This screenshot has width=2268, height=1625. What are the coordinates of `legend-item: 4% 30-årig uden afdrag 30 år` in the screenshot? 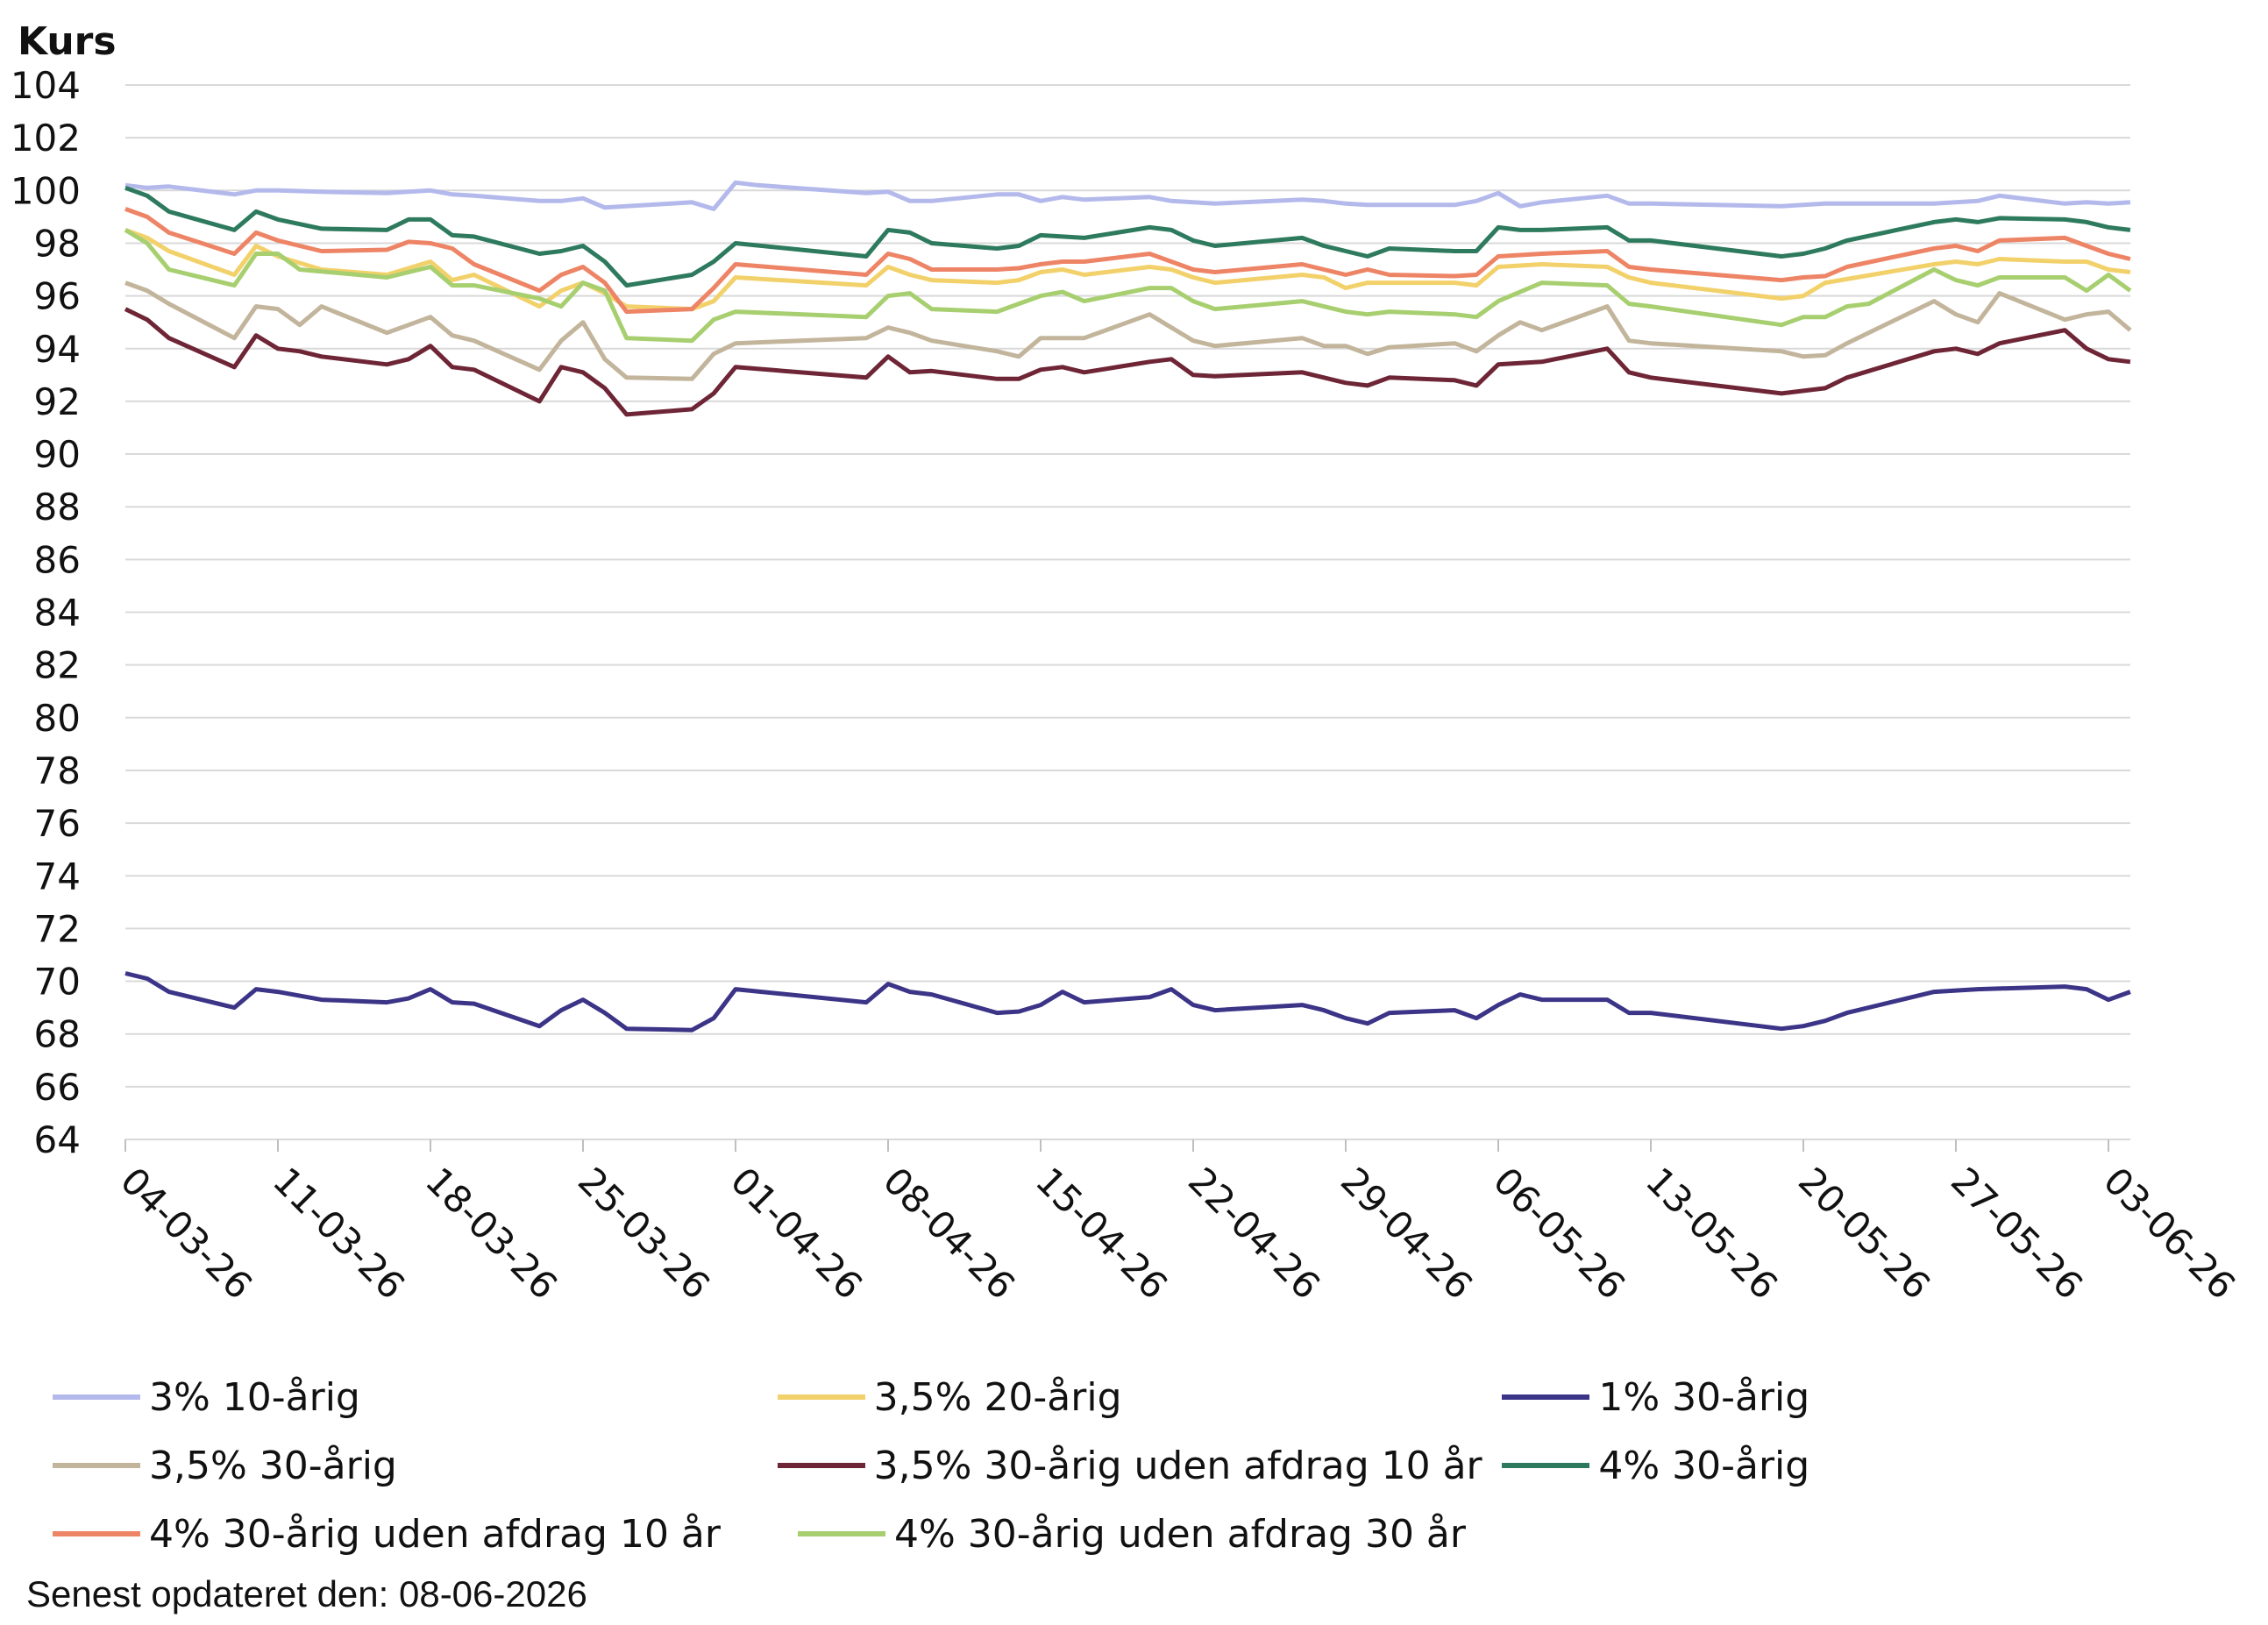 It's located at (1170, 1534).